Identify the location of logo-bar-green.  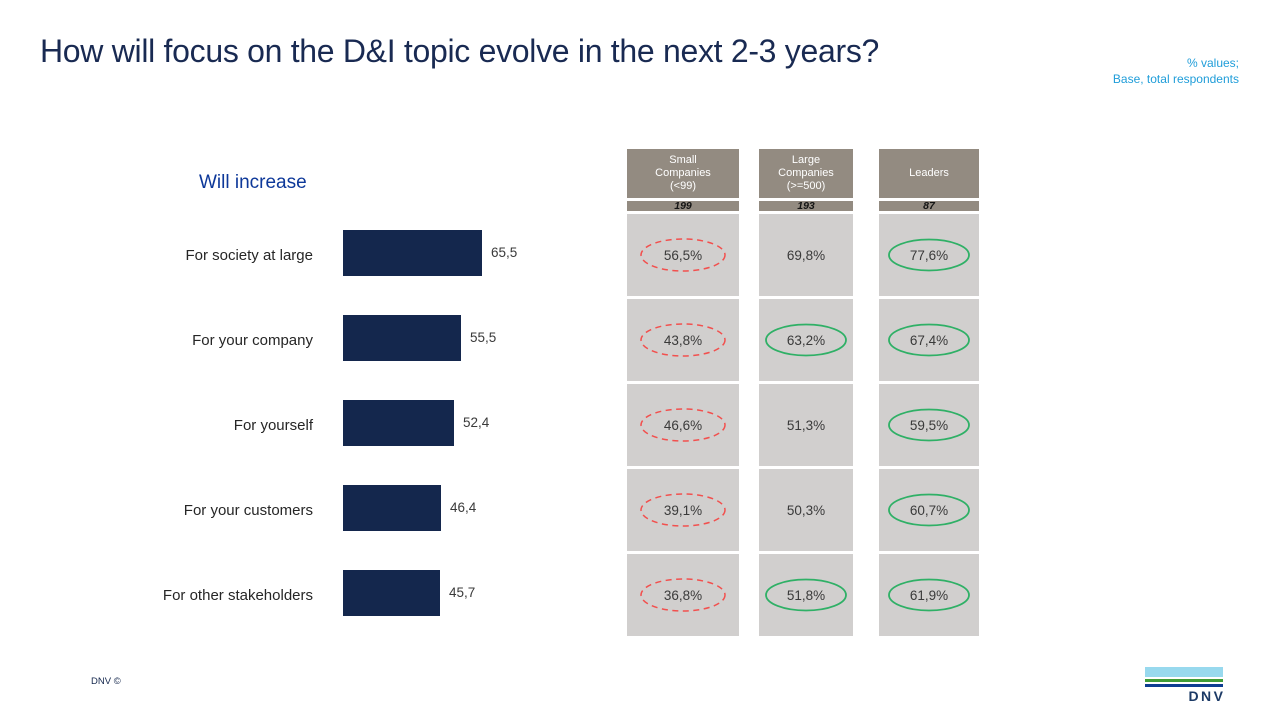
(1184, 680).